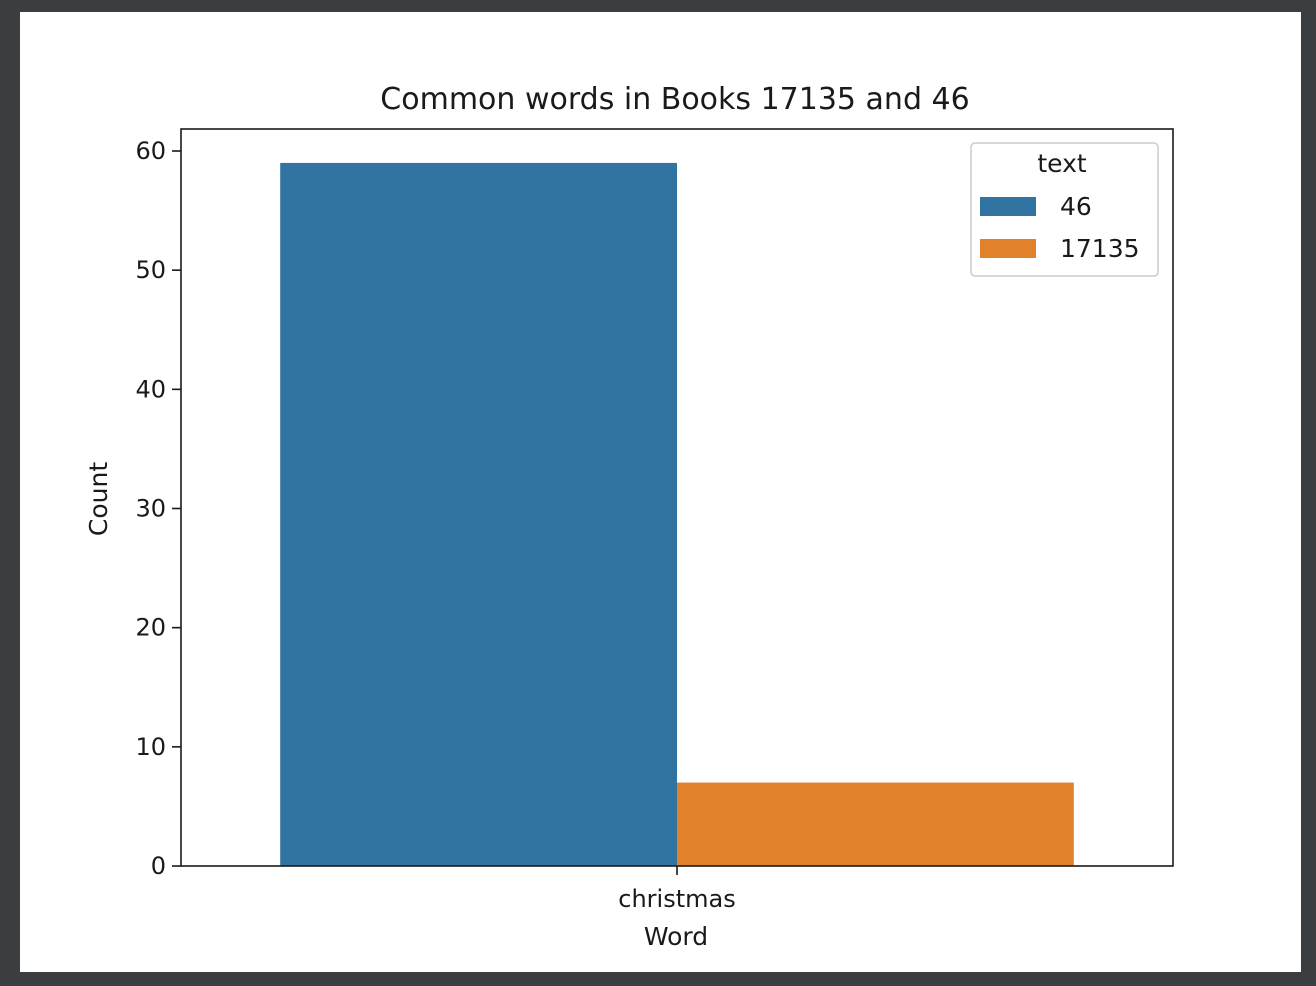 Image resolution: width=1316 pixels, height=986 pixels. I want to click on x-axis-label: Word, so click(676, 936).